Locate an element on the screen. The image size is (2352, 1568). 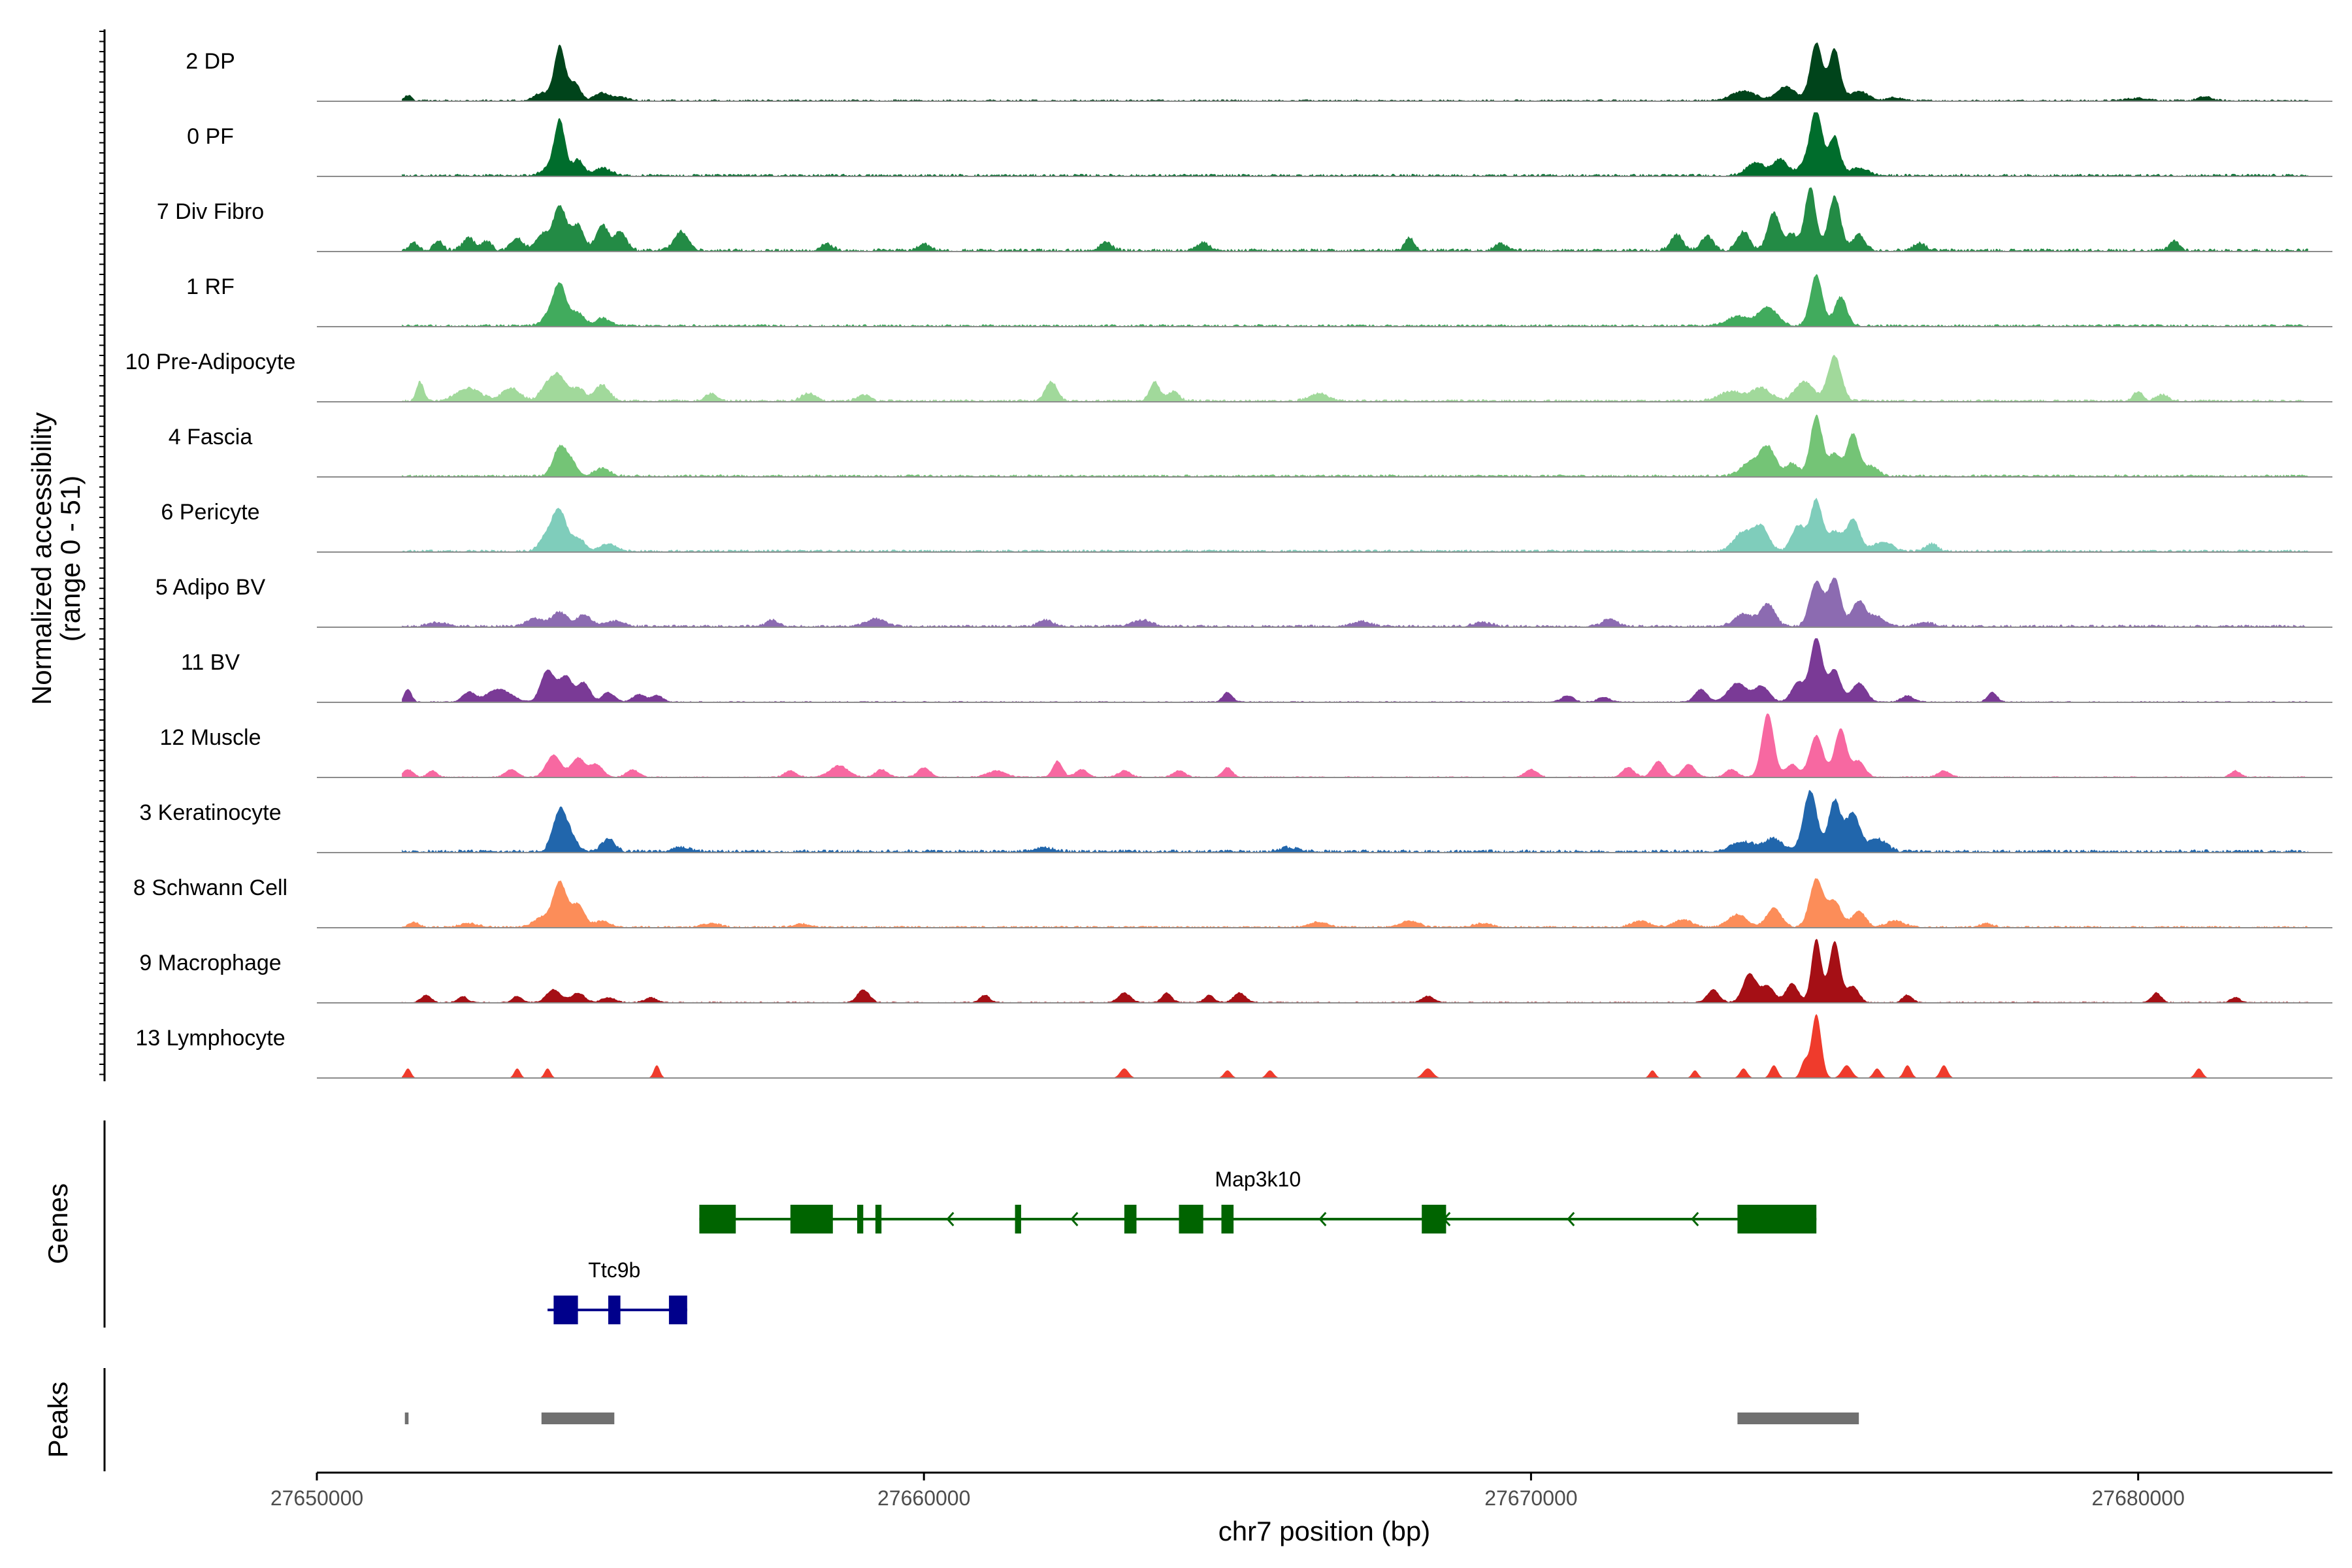
y-axis is located at coordinates (102, 555).